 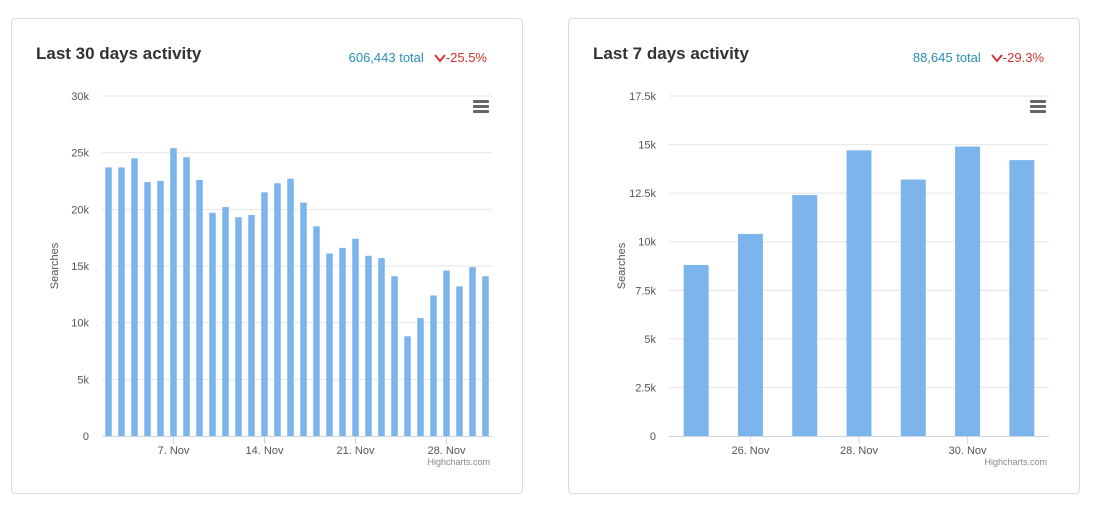 What do you see at coordinates (645, 291) in the screenshot?
I see `y-tick-label: 7.5k` at bounding box center [645, 291].